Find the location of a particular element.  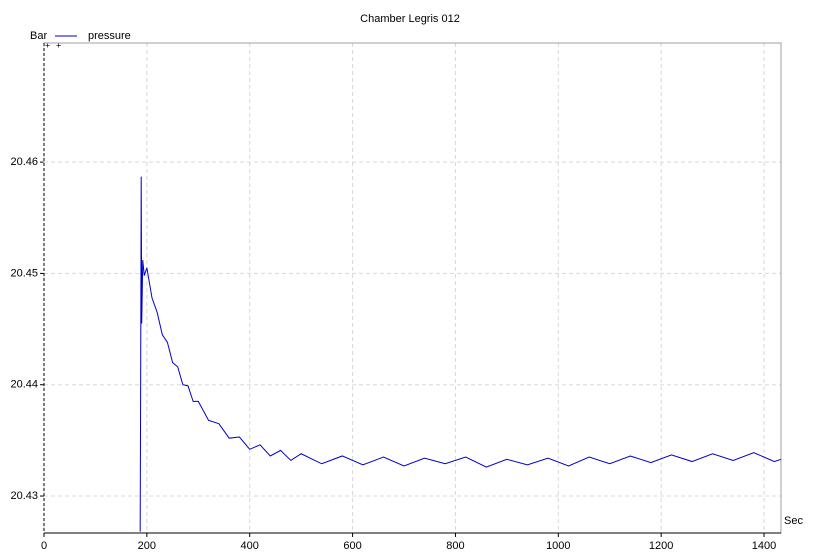

y-tick-label: 20.45 is located at coordinates (24, 273).